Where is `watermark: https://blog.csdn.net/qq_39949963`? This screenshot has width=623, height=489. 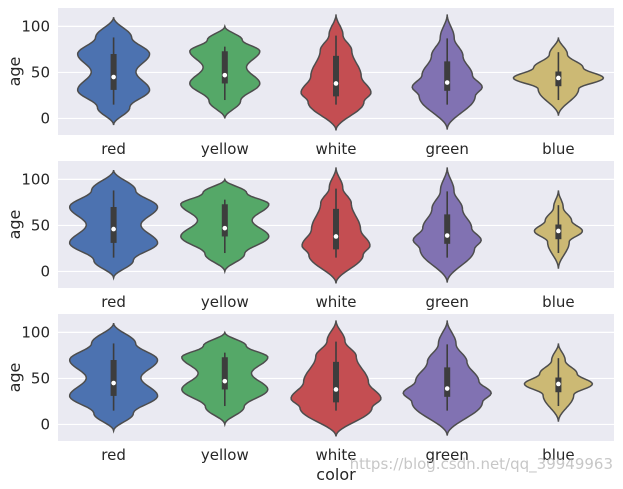 watermark: https://blog.csdn.net/qq_39949963 is located at coordinates (481, 464).